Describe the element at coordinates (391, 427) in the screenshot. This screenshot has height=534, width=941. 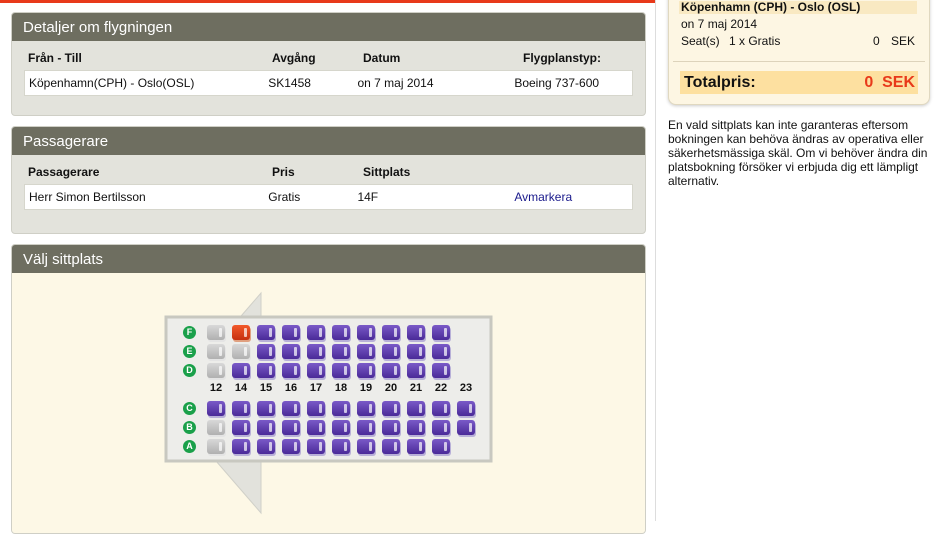
I see `seat-20B` at that location.